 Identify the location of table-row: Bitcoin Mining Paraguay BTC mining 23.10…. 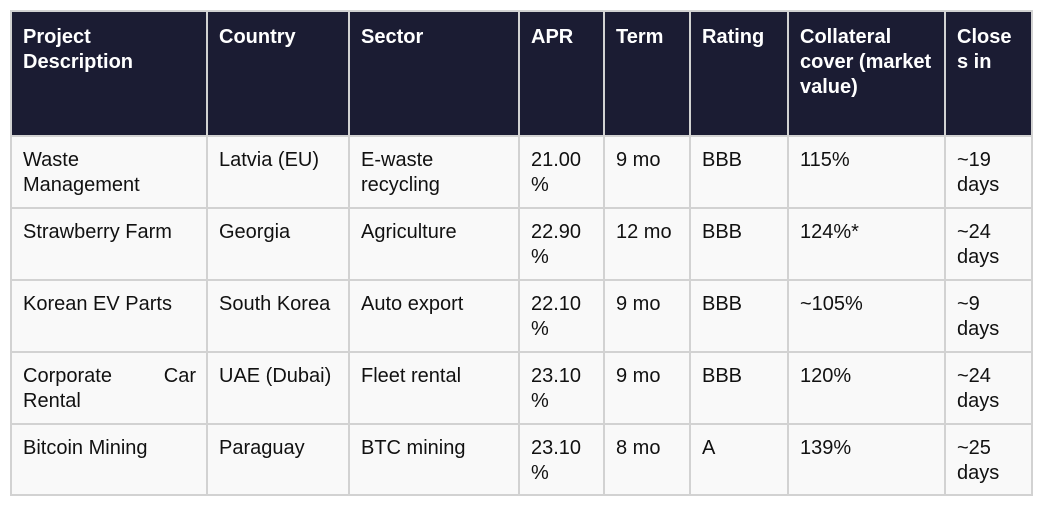
(521, 459).